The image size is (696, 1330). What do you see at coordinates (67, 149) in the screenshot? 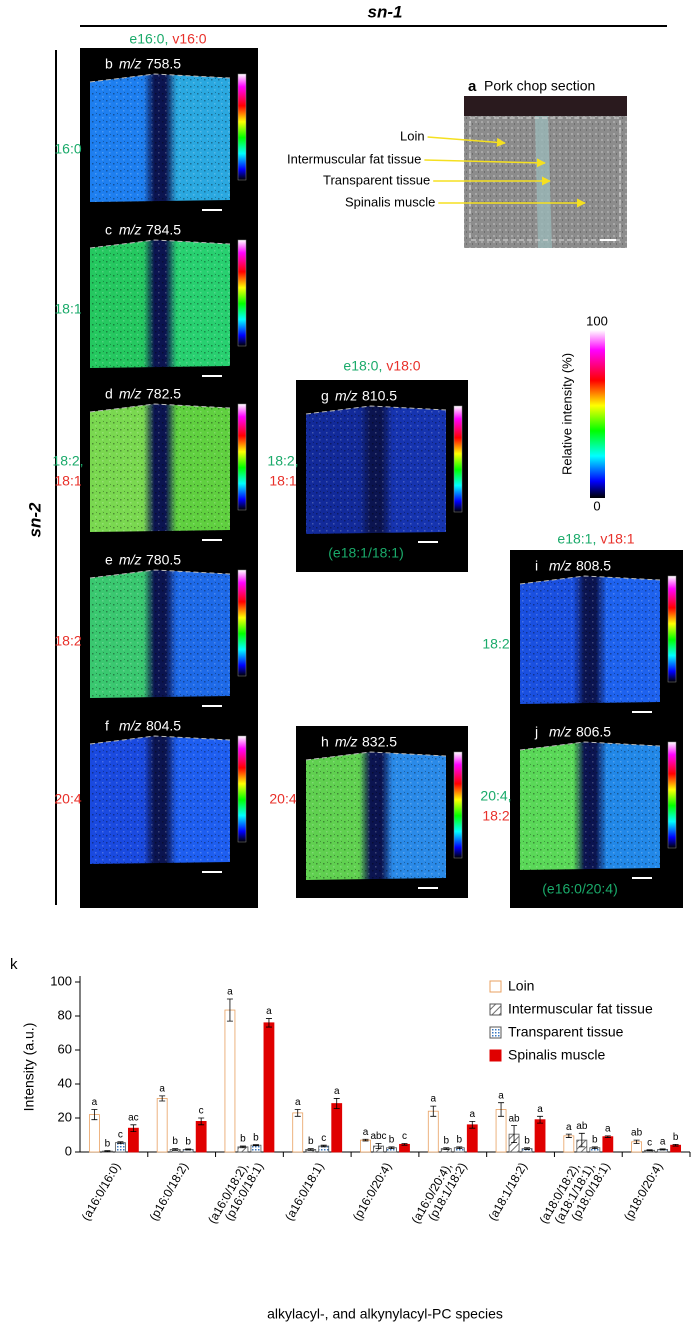
I see `species-label: 16:0` at bounding box center [67, 149].